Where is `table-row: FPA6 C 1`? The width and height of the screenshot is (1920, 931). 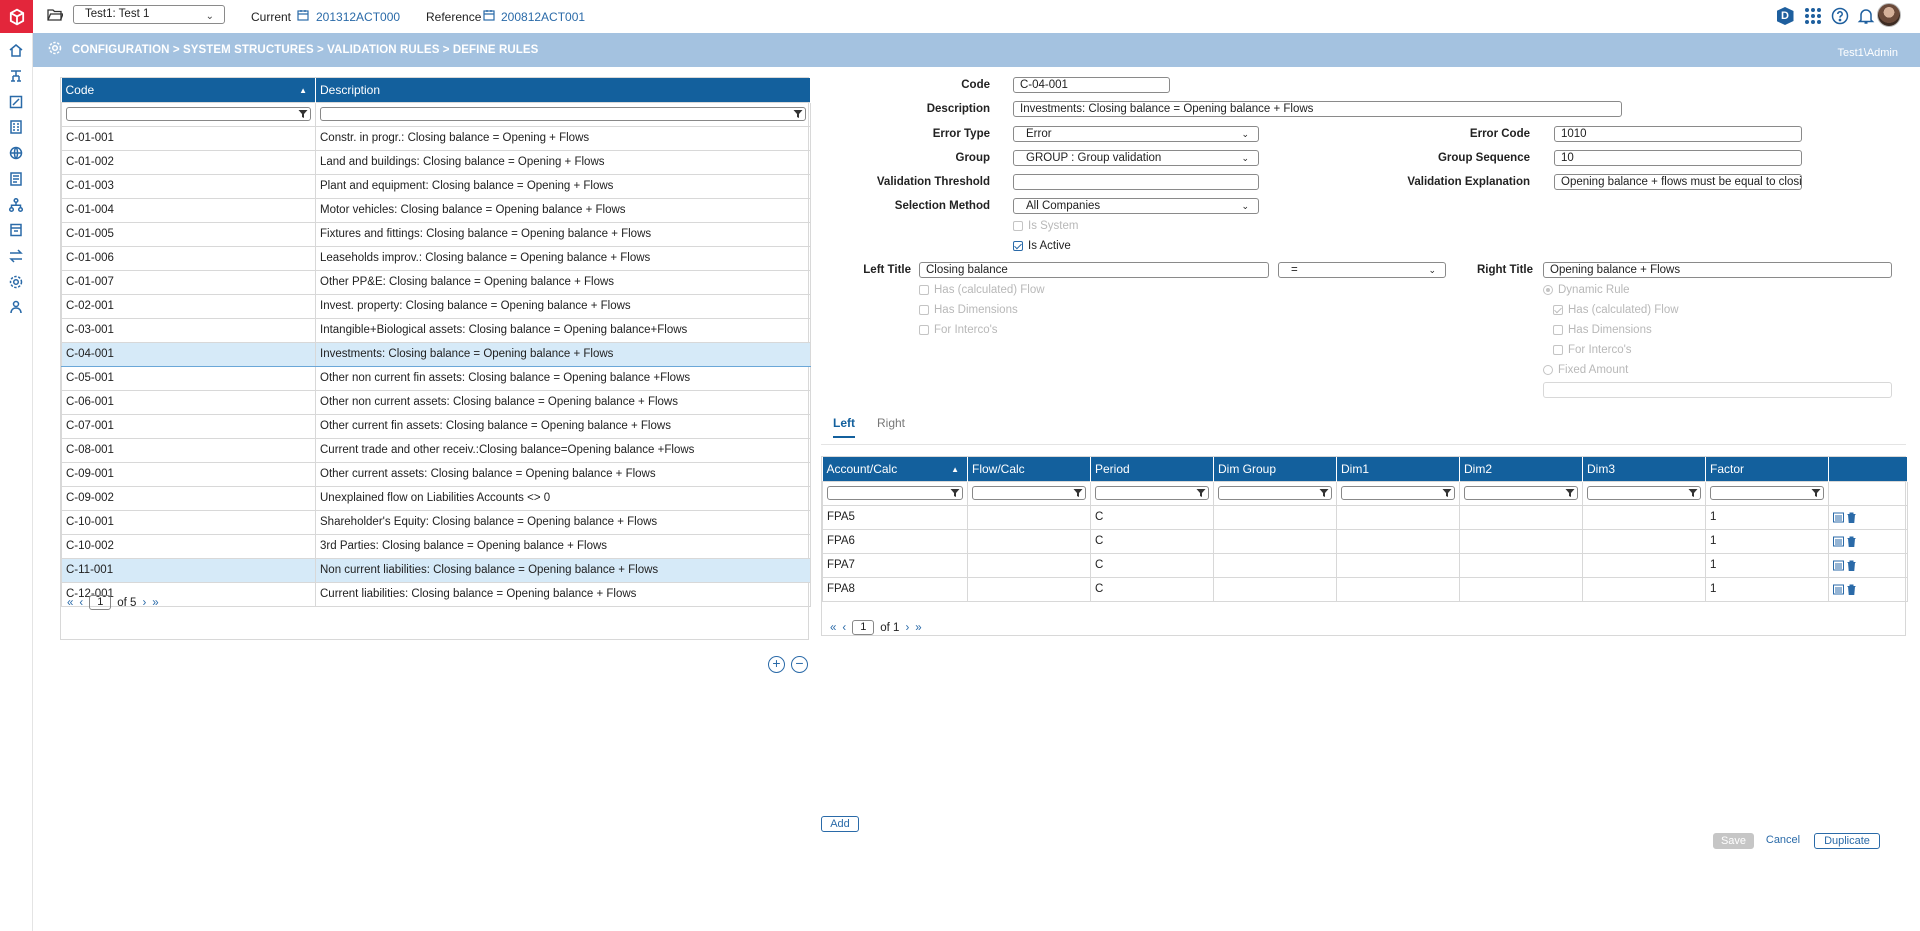 table-row: FPA6 C 1 is located at coordinates (1365, 541).